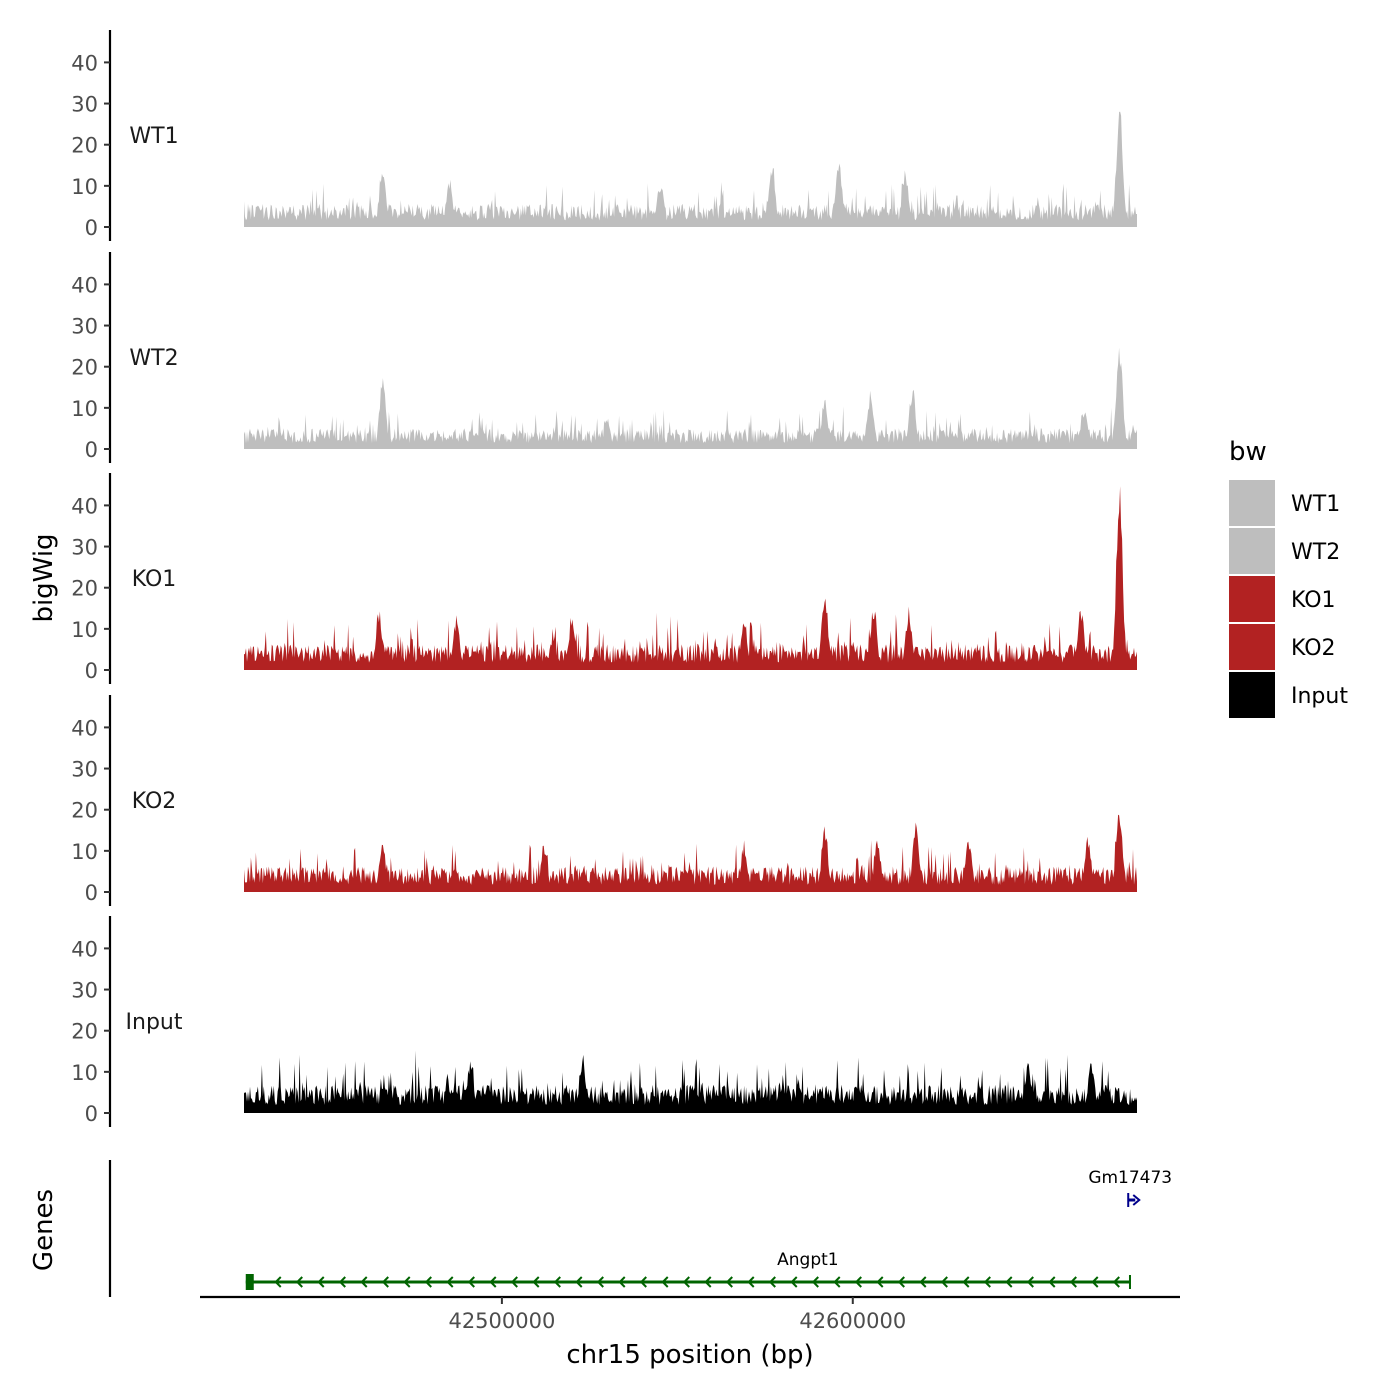 The height and width of the screenshot is (1400, 1400). Describe the element at coordinates (690, 578) in the screenshot. I see `coverage-area-ko1` at that location.